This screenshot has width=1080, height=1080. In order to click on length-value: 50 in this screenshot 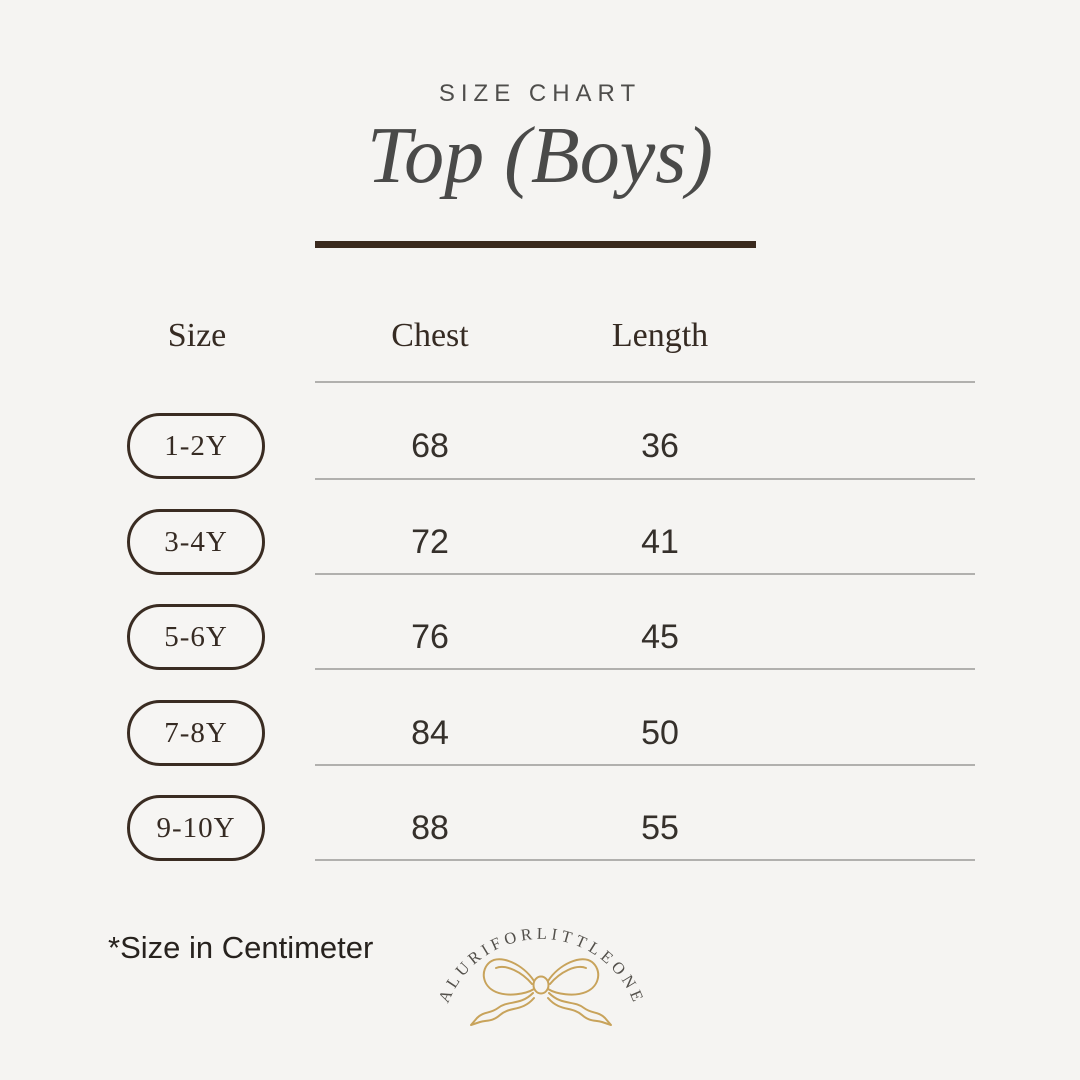, I will do `click(660, 733)`.